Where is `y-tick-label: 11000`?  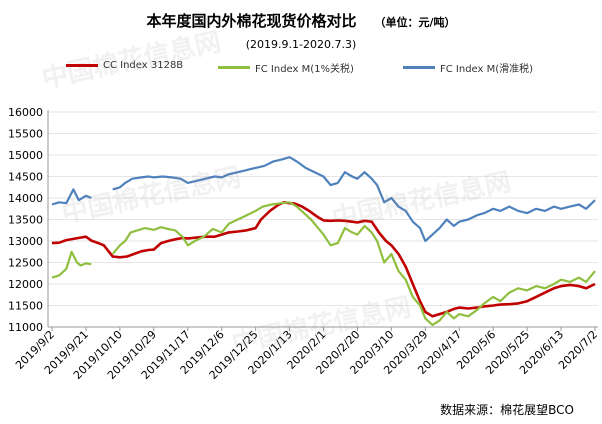 y-tick-label: 11000 is located at coordinates (25, 327).